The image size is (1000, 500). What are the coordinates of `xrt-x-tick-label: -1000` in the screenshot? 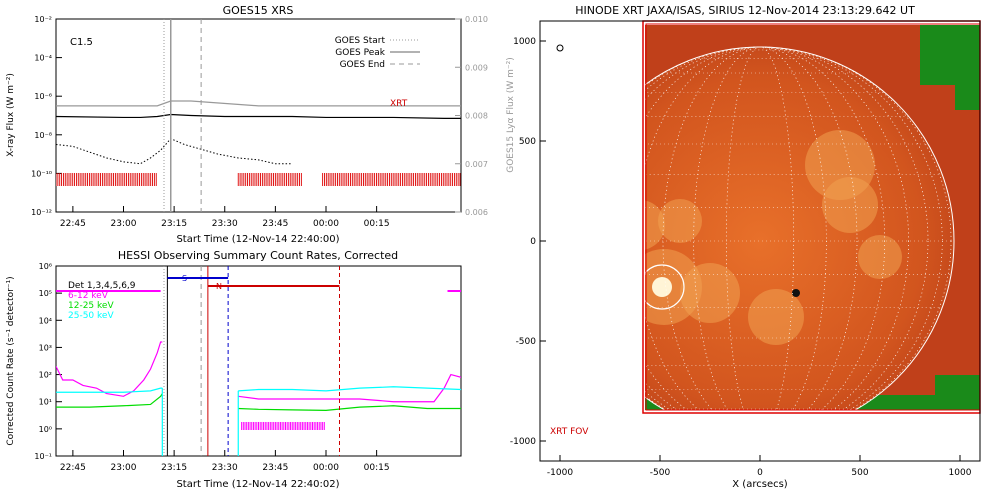 It's located at (560, 473).